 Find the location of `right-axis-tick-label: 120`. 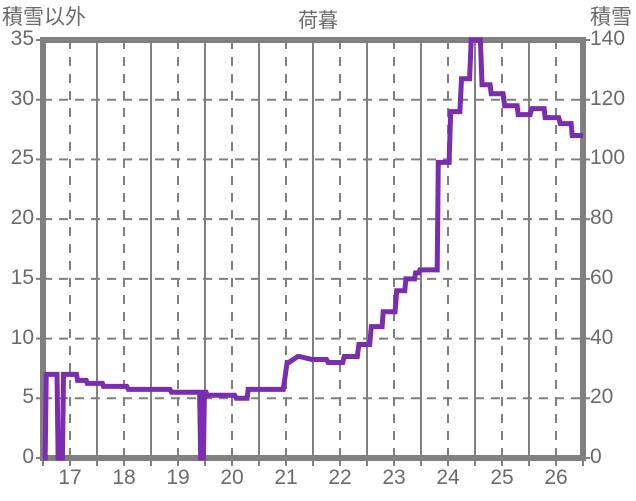

right-axis-tick-label: 120 is located at coordinates (608, 98).